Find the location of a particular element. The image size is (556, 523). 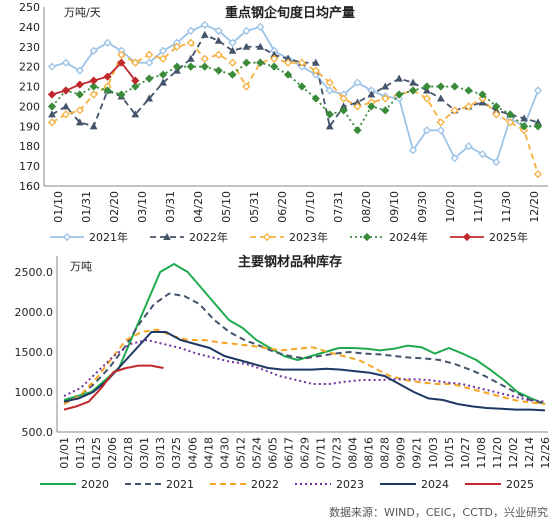

y-tick-label: 190 is located at coordinates (29, 126).